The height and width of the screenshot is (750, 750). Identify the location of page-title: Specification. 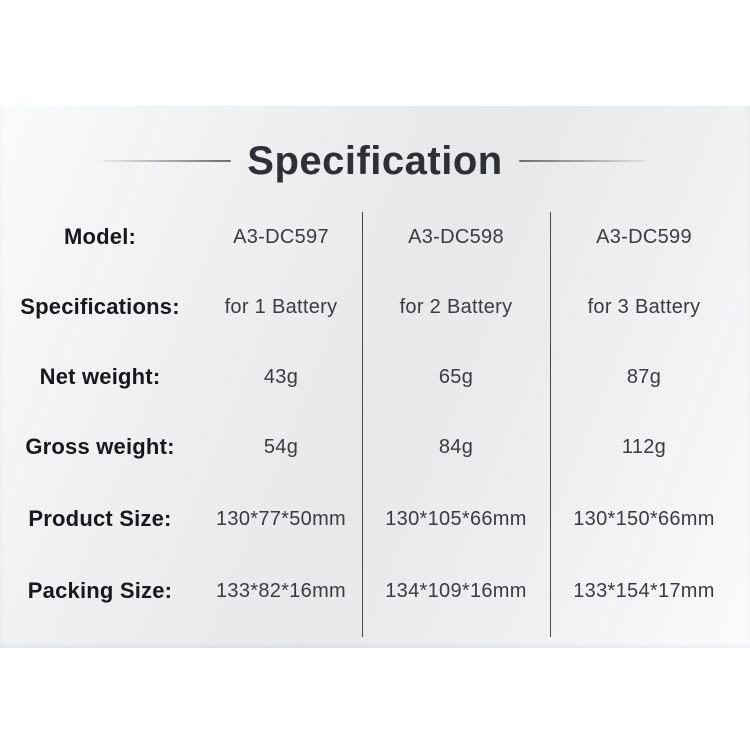
(375, 161).